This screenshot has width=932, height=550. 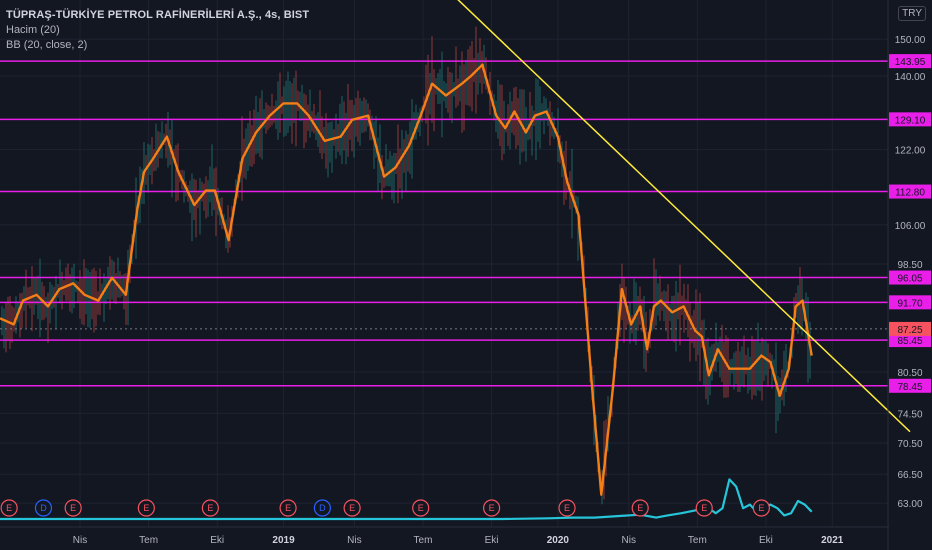 What do you see at coordinates (909, 265) in the screenshot?
I see `price-axis-tick: 98.50` at bounding box center [909, 265].